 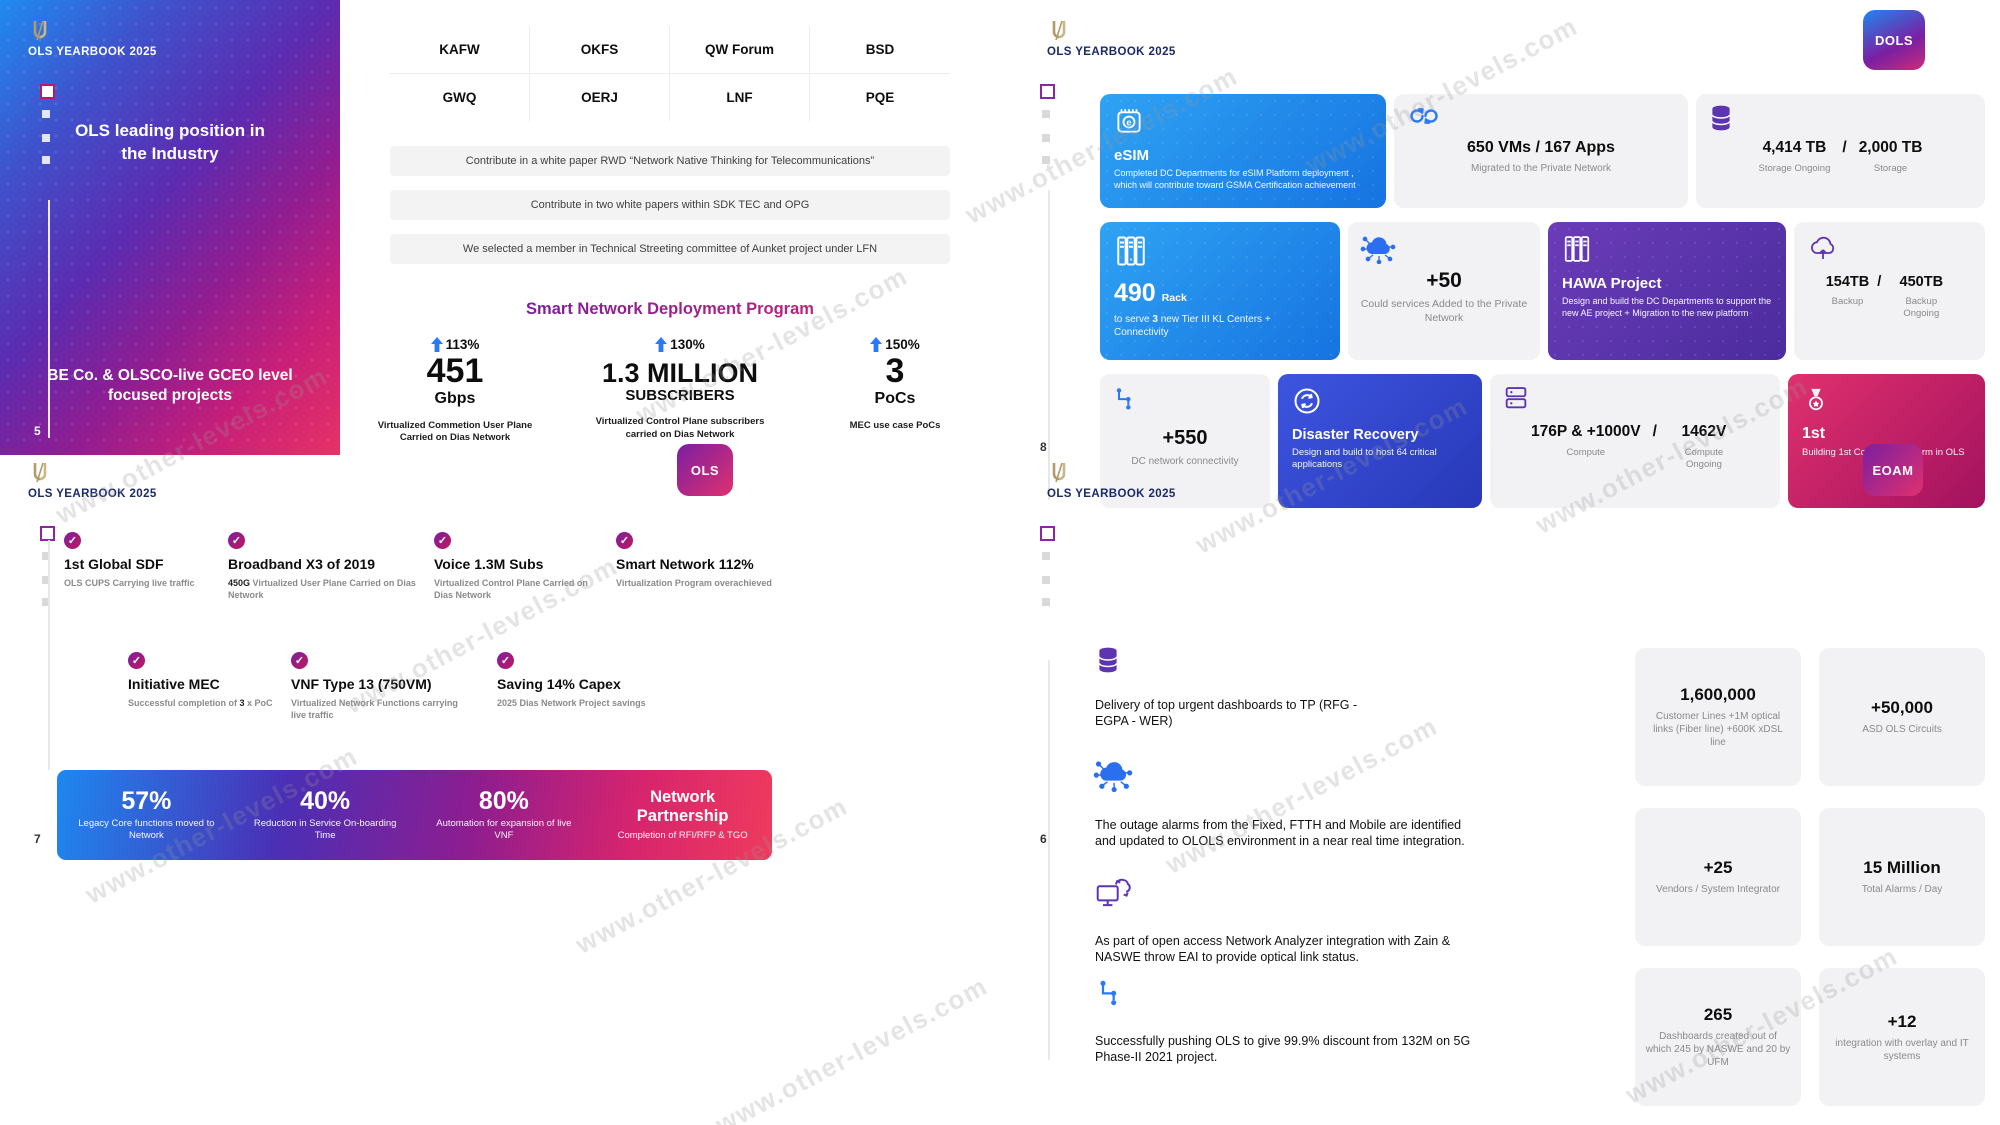 What do you see at coordinates (1893, 470) in the screenshot?
I see `section-badge: EOAM` at bounding box center [1893, 470].